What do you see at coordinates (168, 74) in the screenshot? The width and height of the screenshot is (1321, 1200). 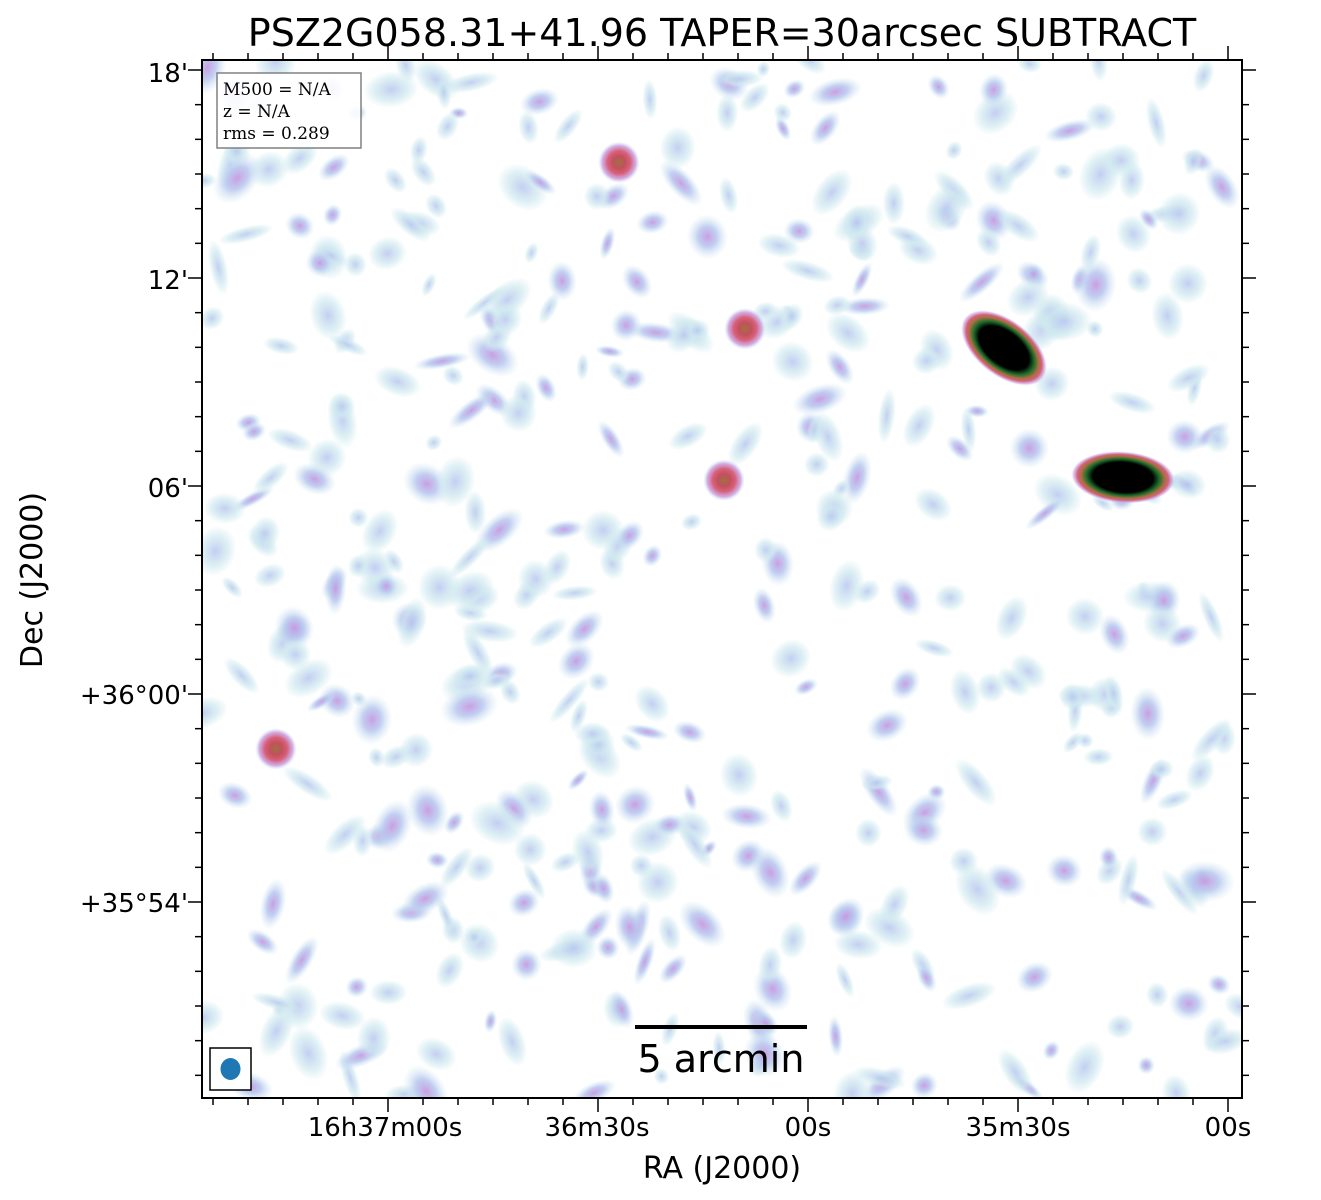 I see `y-tick-label: 18'` at bounding box center [168, 74].